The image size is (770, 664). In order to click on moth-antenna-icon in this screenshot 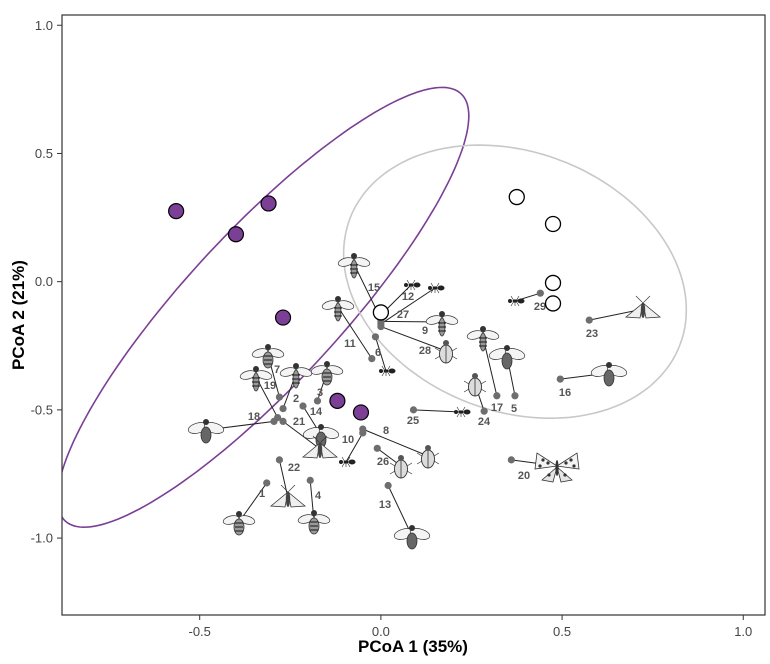, I will do `click(643, 299)`.